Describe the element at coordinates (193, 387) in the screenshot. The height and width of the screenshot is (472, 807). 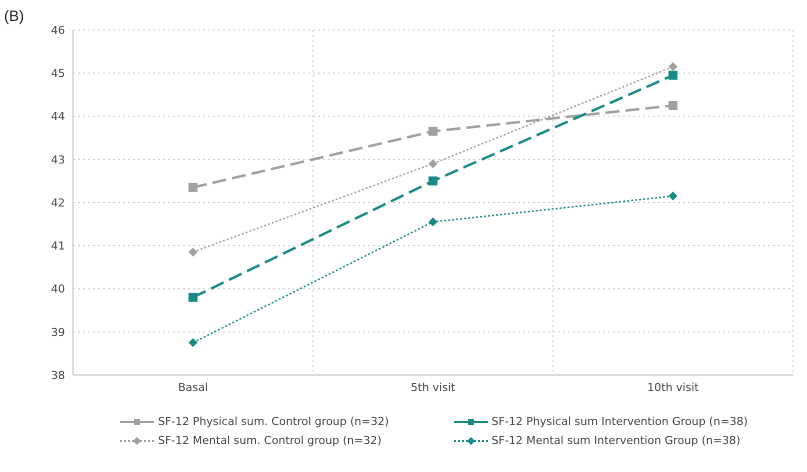
I see `x-tick-label: Basal` at that location.